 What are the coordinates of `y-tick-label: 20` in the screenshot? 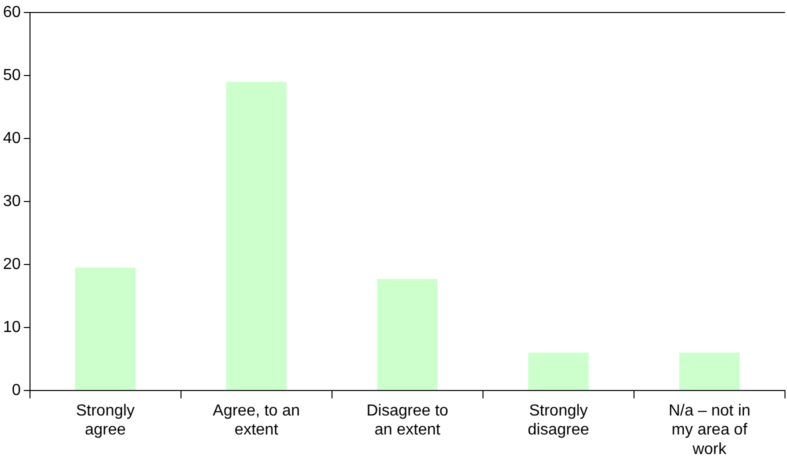 It's located at (12, 264).